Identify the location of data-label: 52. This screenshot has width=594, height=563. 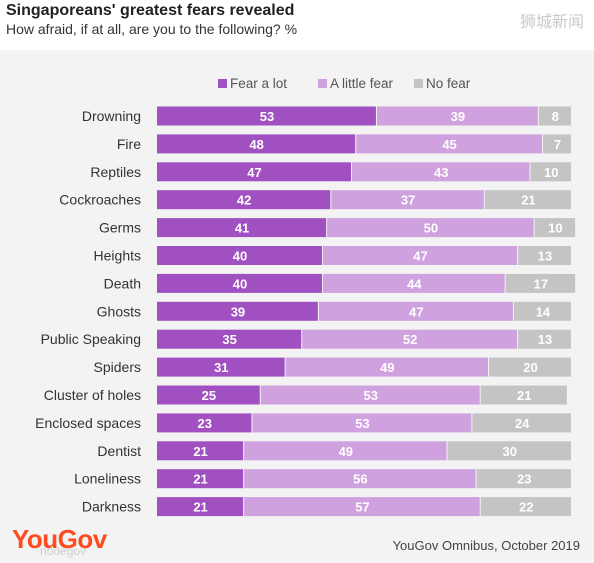
(410, 339).